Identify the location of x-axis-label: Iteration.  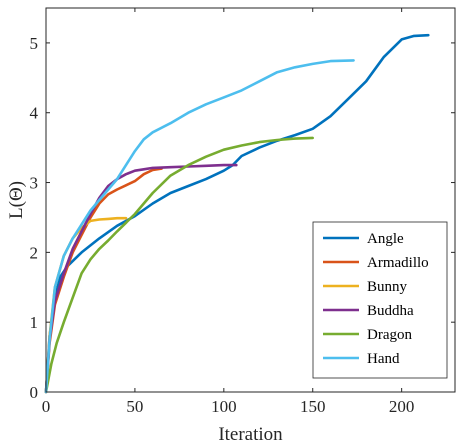
(250, 433).